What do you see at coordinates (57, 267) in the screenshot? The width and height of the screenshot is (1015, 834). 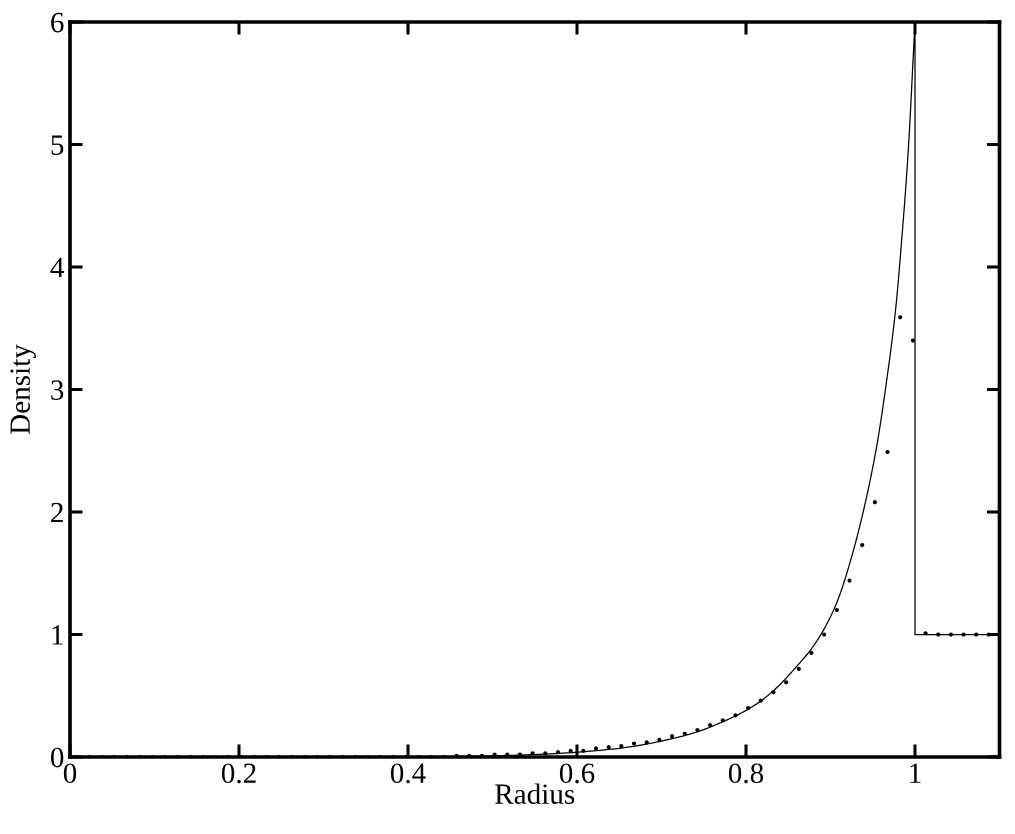 I see `y-tick-label: 4` at bounding box center [57, 267].